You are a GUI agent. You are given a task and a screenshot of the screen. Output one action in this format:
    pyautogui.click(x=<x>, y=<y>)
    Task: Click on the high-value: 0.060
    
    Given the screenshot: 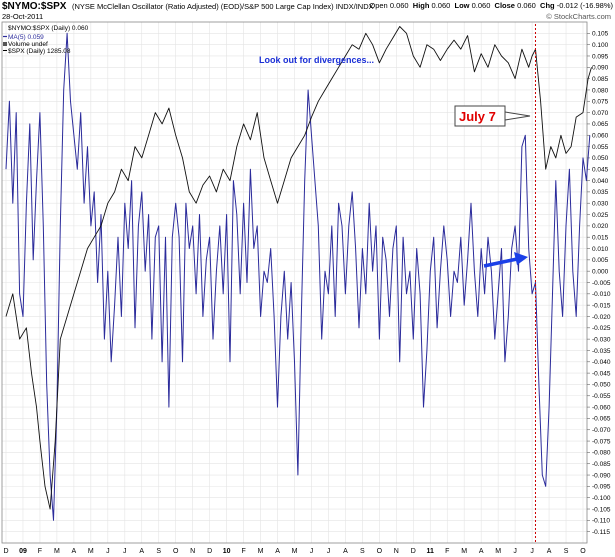 What is the action you would take?
    pyautogui.click(x=441, y=5)
    